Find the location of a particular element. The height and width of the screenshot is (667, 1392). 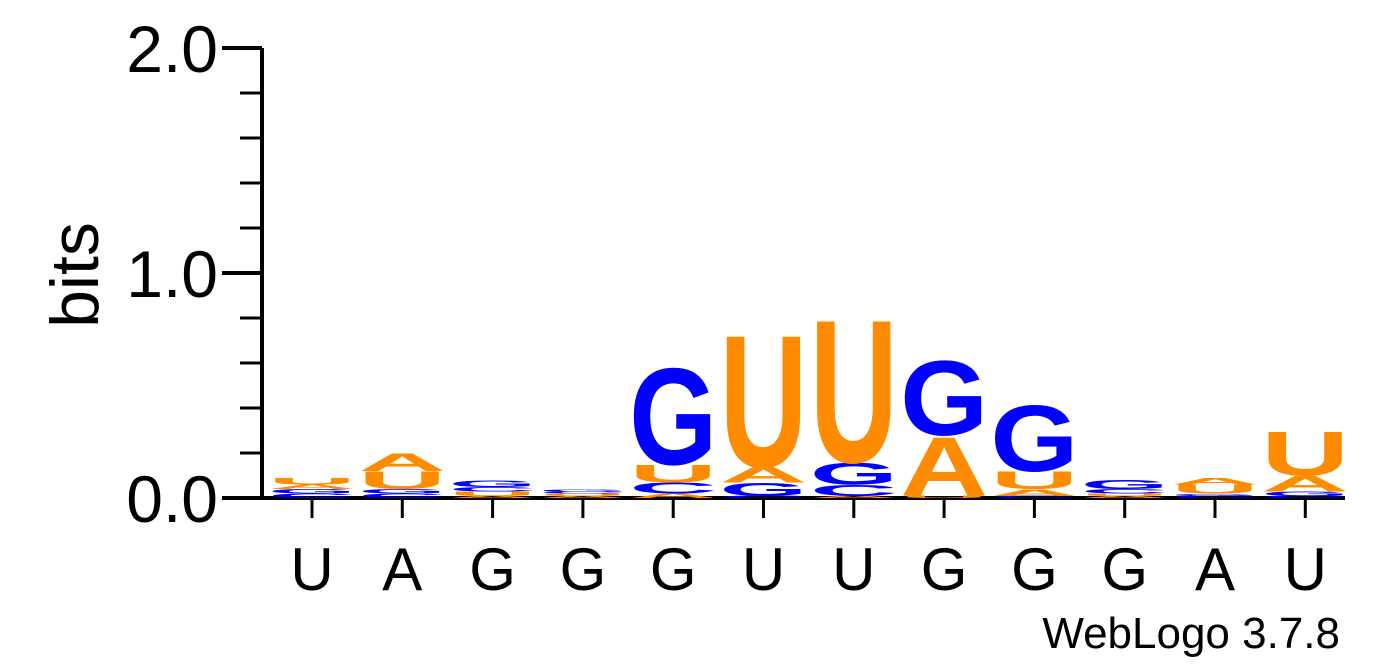

y-tick-label: 1.0 is located at coordinates (172, 274).